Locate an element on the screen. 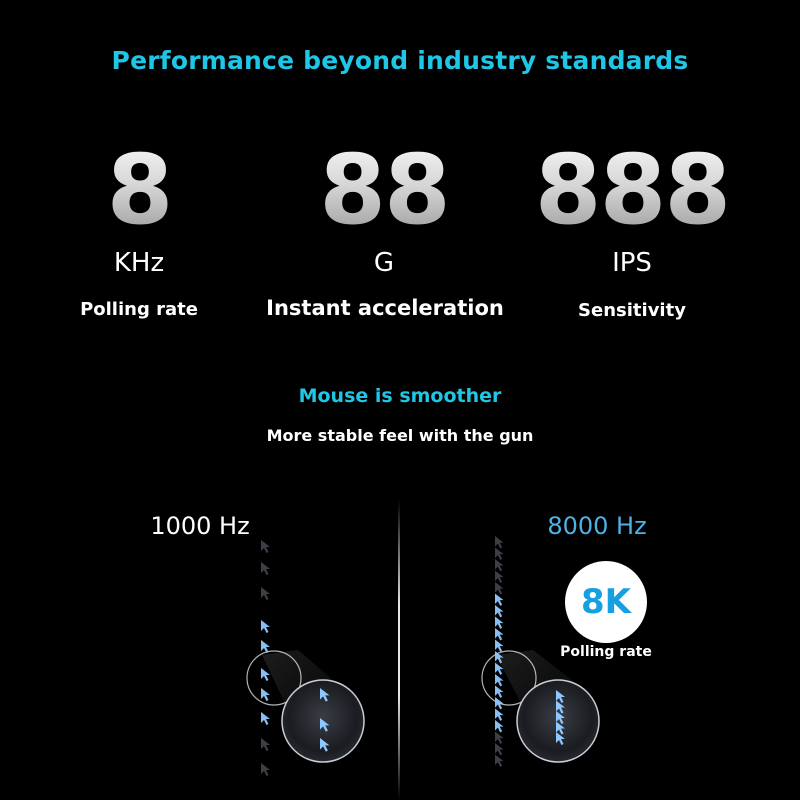 The width and height of the screenshot is (800, 800). smooth-subtitle: More stable feel with the gun is located at coordinates (400, 435).